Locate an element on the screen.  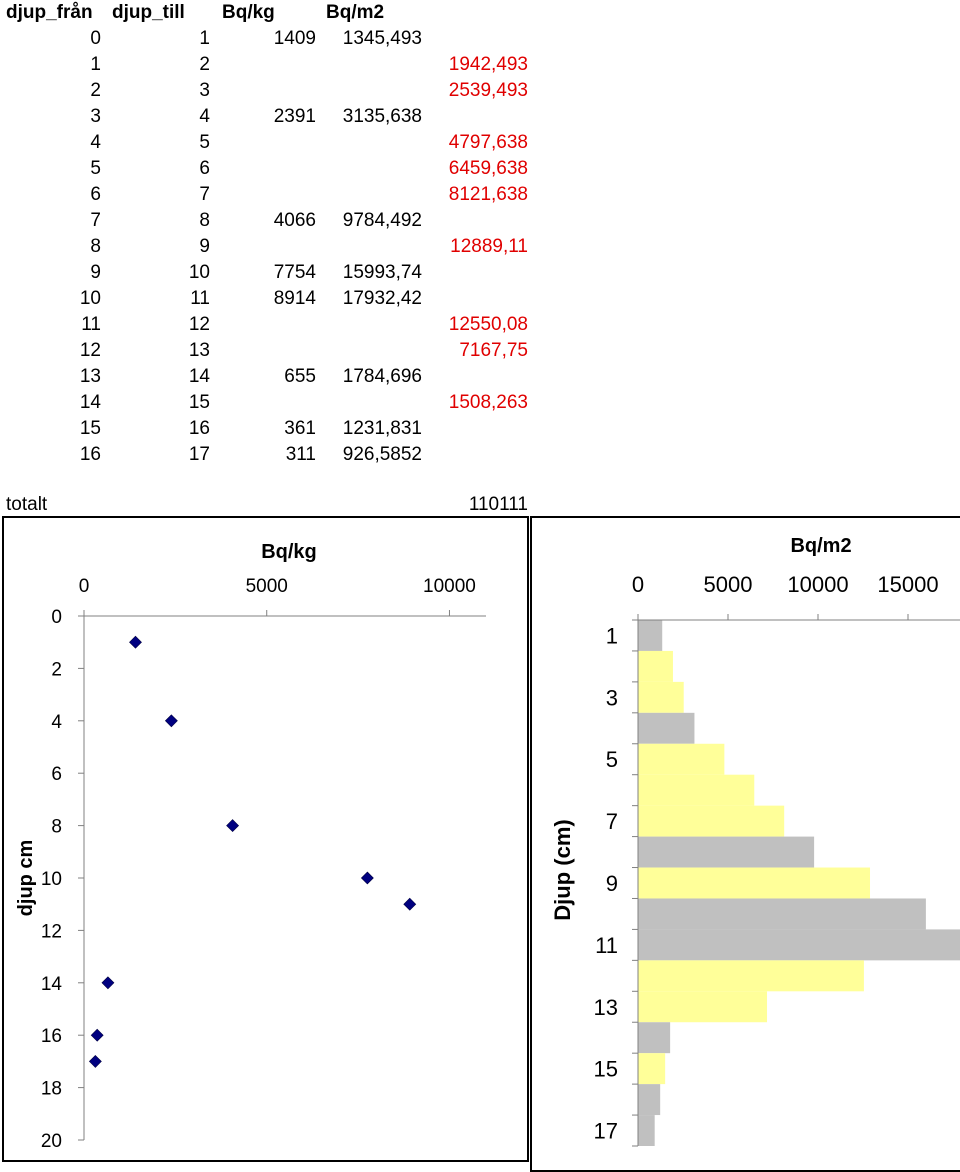
cell-djup-fran: 14 is located at coordinates (90, 402).